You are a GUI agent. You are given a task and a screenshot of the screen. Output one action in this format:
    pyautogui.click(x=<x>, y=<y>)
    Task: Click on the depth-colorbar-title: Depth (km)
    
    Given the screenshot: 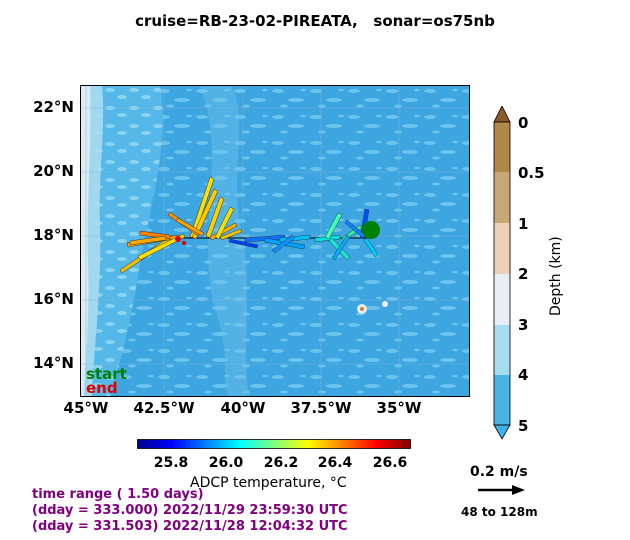 What is the action you would take?
    pyautogui.click(x=556, y=276)
    